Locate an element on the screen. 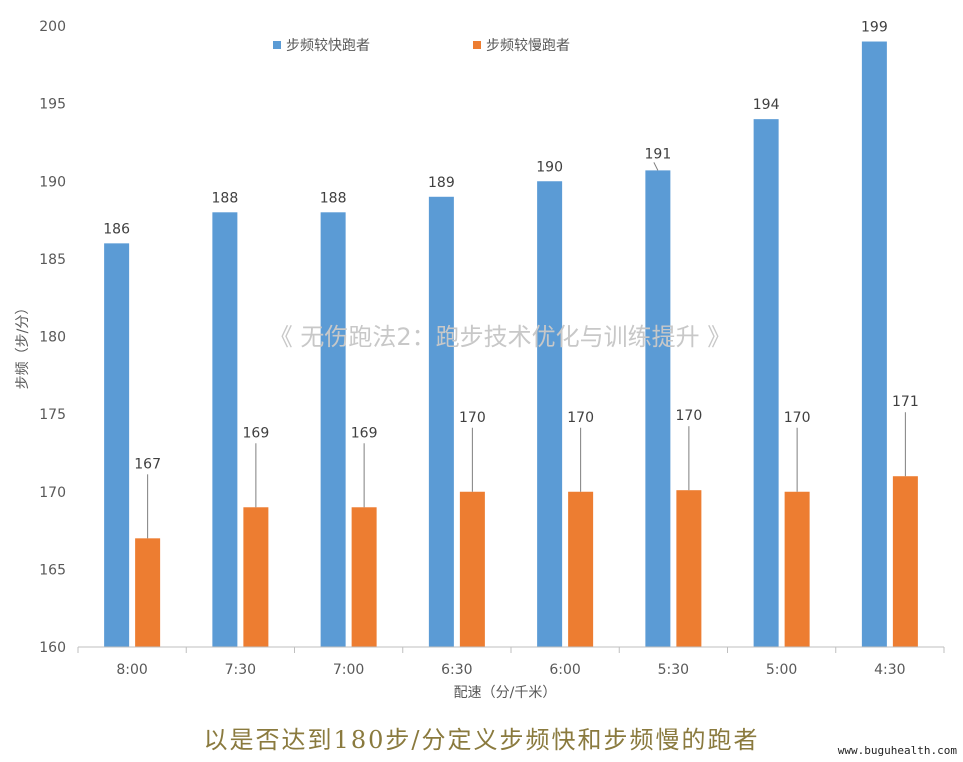 Image resolution: width=963 pixels, height=762 pixels. x-tick-label: 7:00 is located at coordinates (348, 670).